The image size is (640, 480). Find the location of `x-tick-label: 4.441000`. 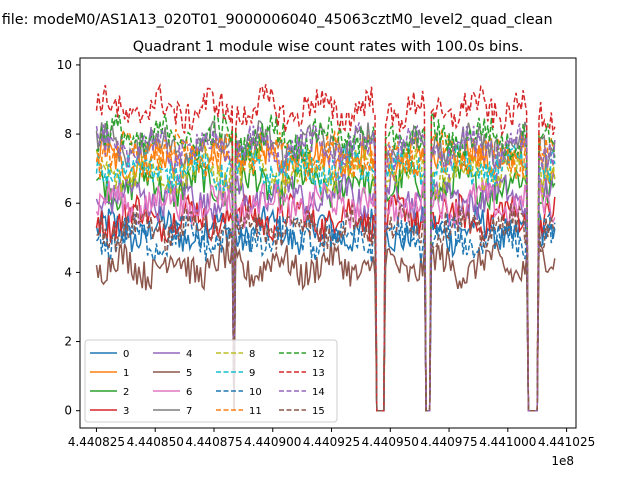

x-tick-label: 4.441000 is located at coordinates (507, 442).